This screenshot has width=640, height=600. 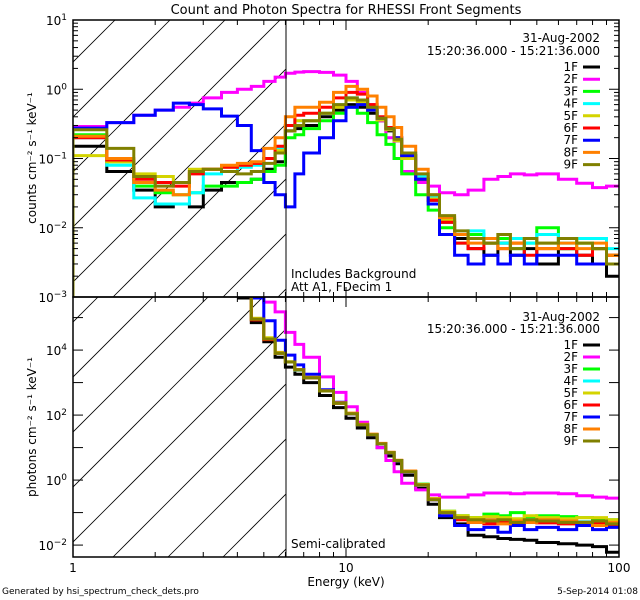 I want to click on y-tick-label-exponent: 1, so click(x=64, y=18).